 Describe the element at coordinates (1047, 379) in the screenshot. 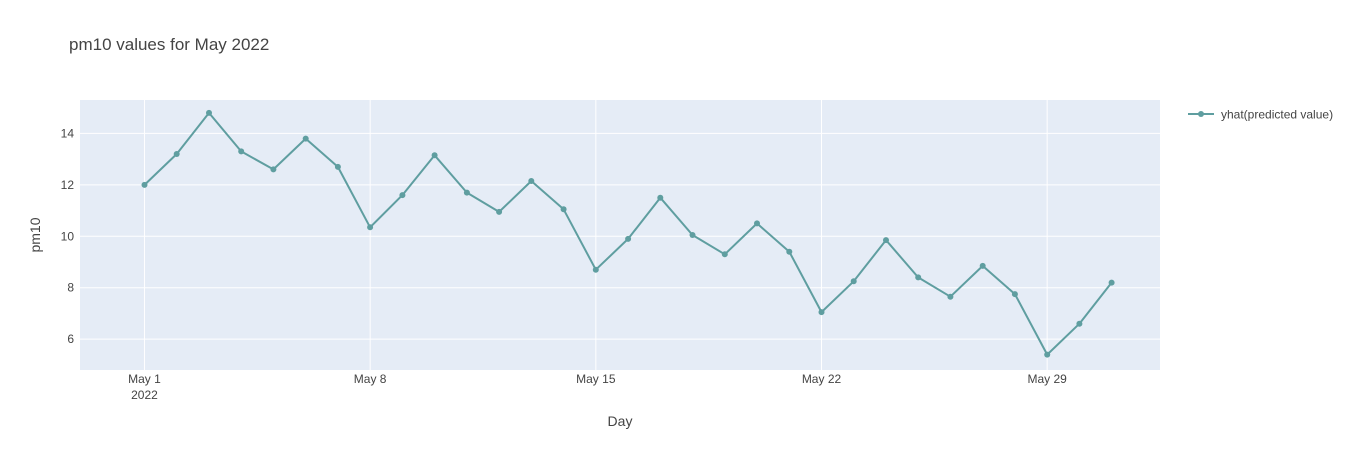

I see `x-tick-label: May 29` at that location.